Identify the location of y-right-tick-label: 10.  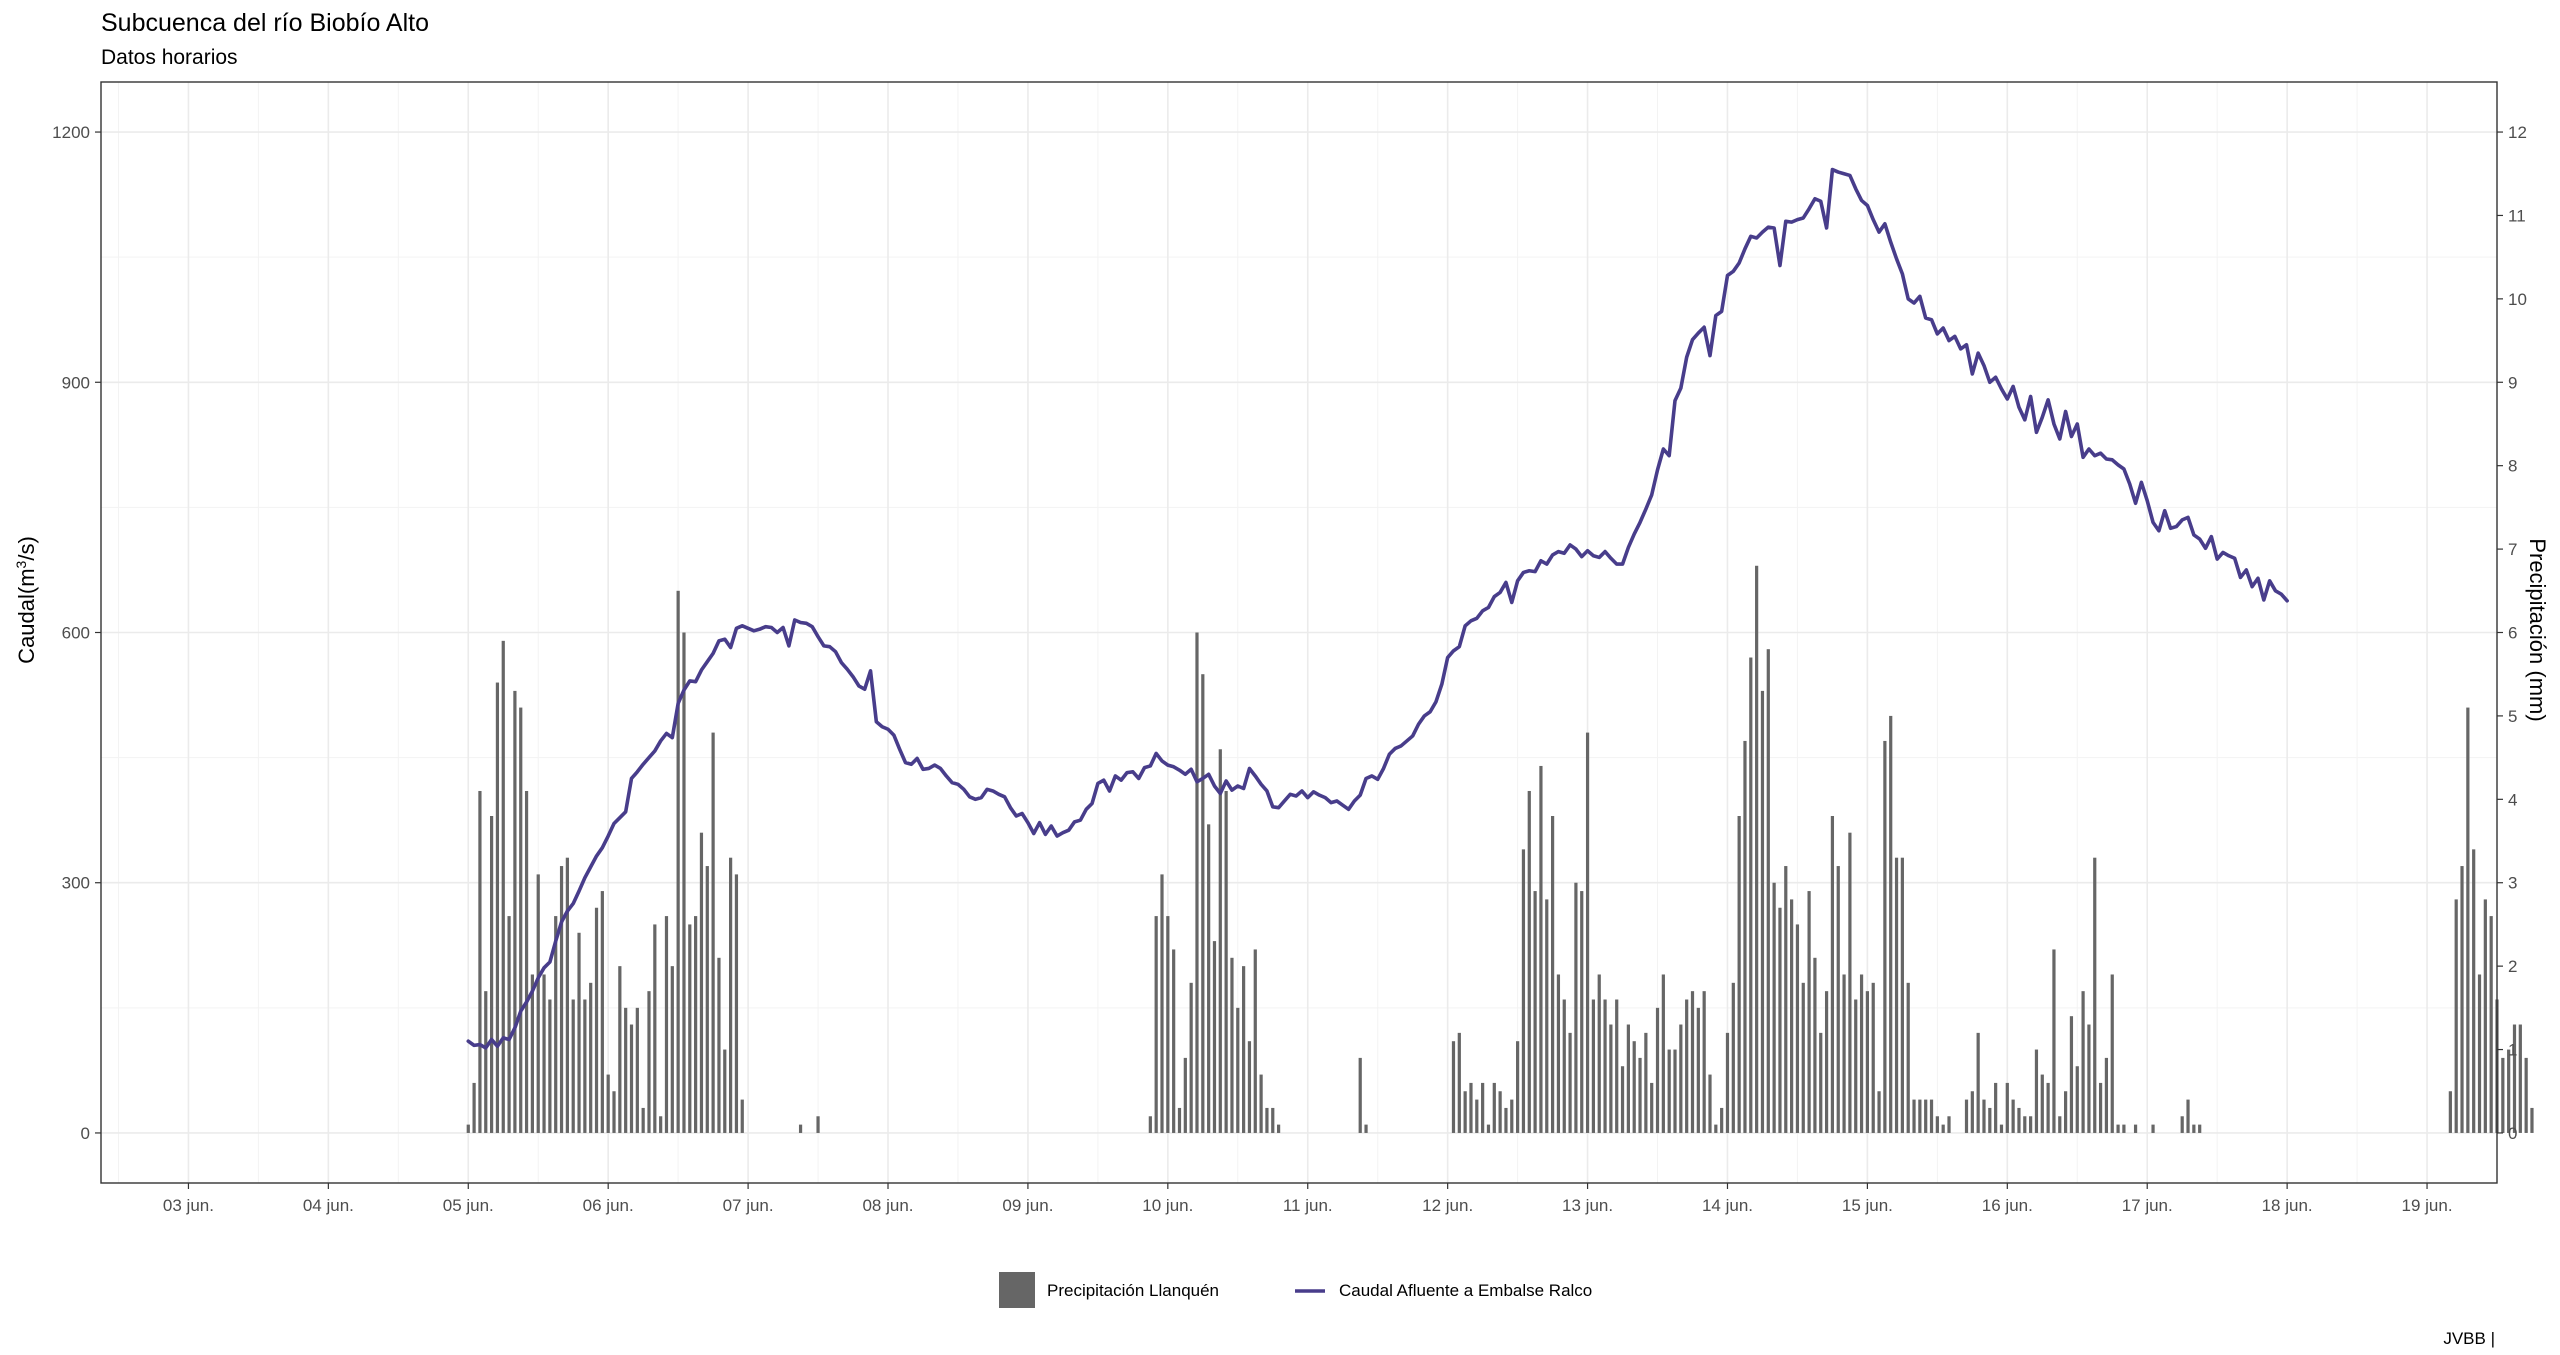
(2517, 299).